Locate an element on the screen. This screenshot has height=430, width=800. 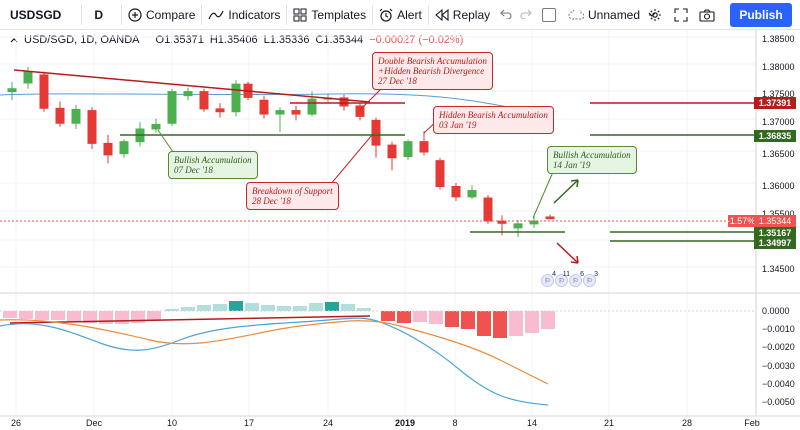
publish-button: Publish is located at coordinates (761, 15).